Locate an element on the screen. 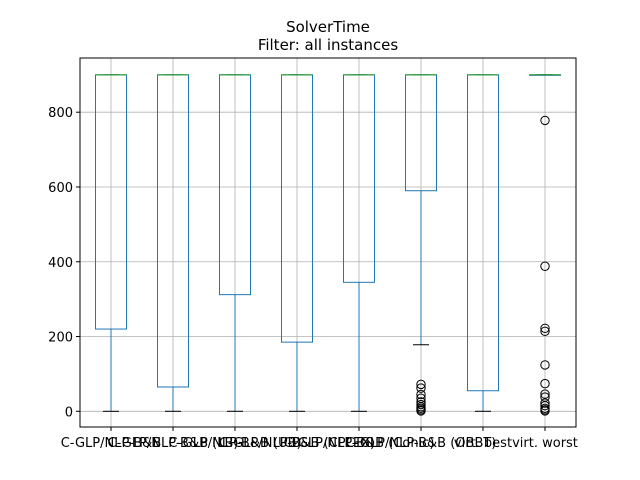 This screenshot has width=640, height=480. x-tick-label: virt. worst is located at coordinates (545, 443).